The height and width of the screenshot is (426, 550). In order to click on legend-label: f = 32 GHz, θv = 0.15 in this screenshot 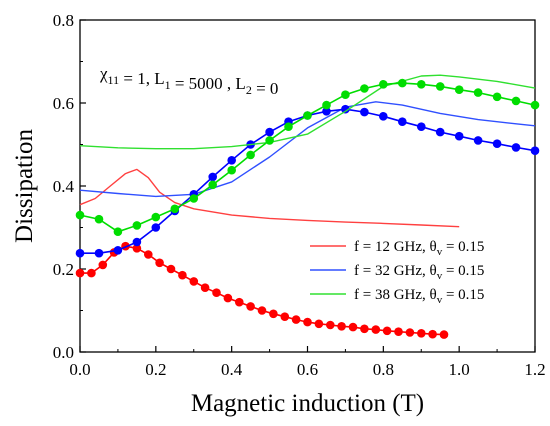, I will do `click(419, 272)`.